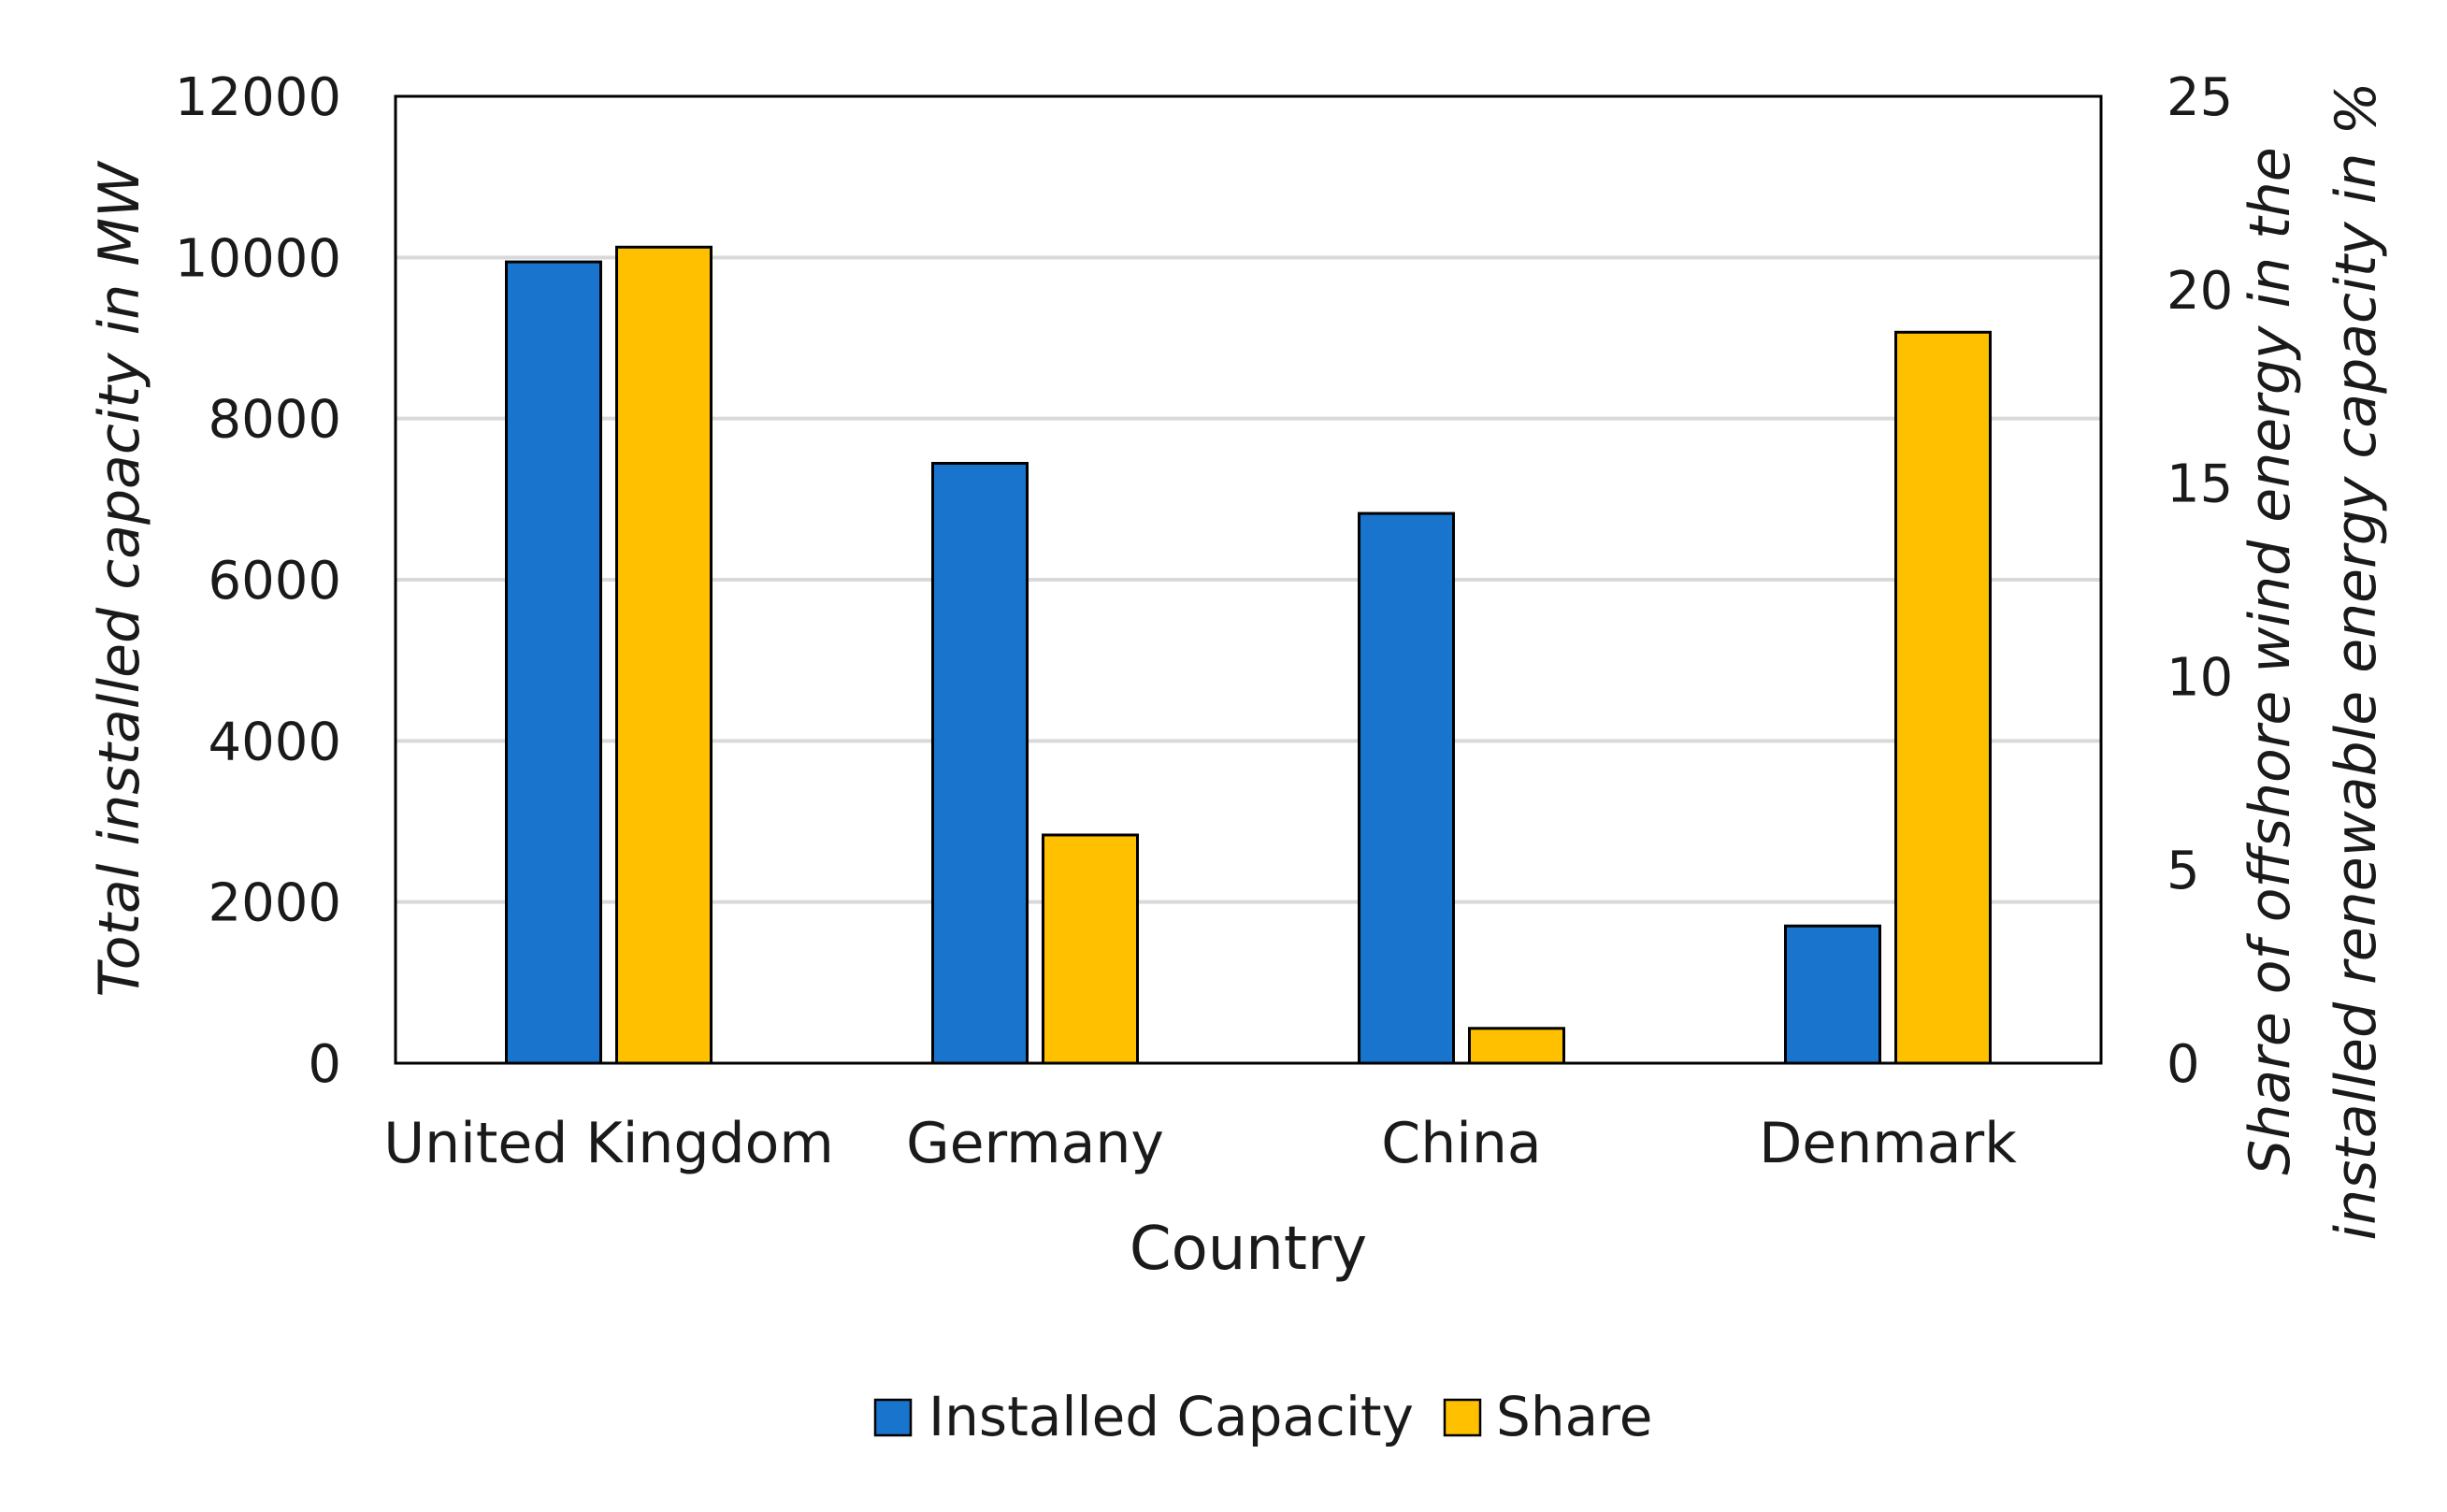 The width and height of the screenshot is (2447, 1512). What do you see at coordinates (274, 420) in the screenshot?
I see `y-tick-label: 8000` at bounding box center [274, 420].